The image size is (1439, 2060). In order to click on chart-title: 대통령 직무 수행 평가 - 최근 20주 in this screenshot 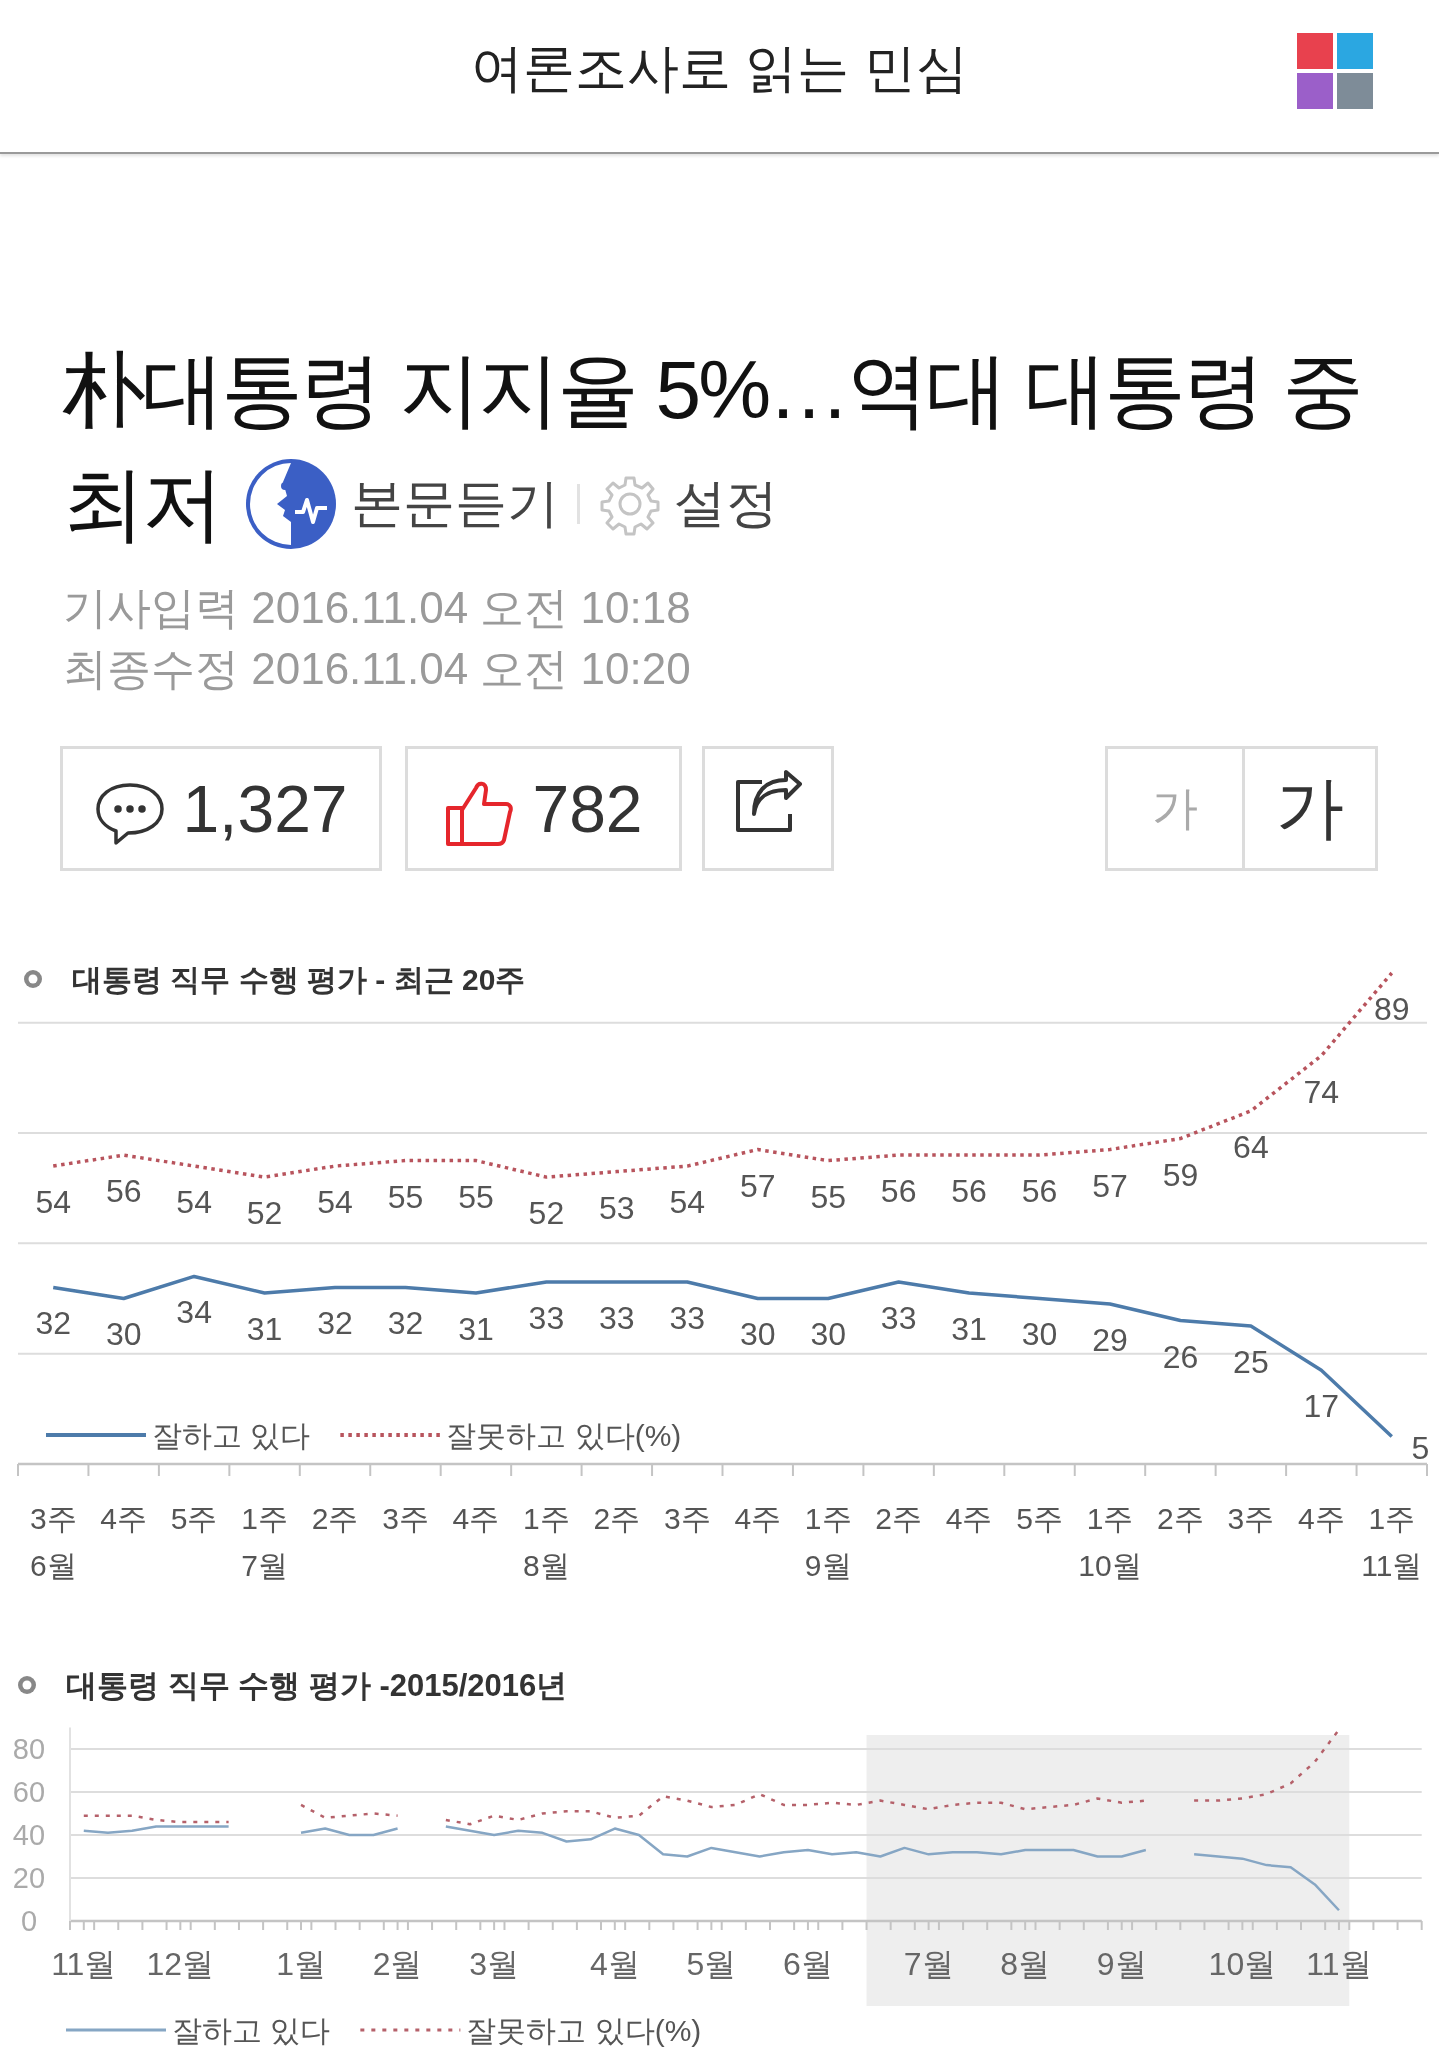, I will do `click(299, 979)`.